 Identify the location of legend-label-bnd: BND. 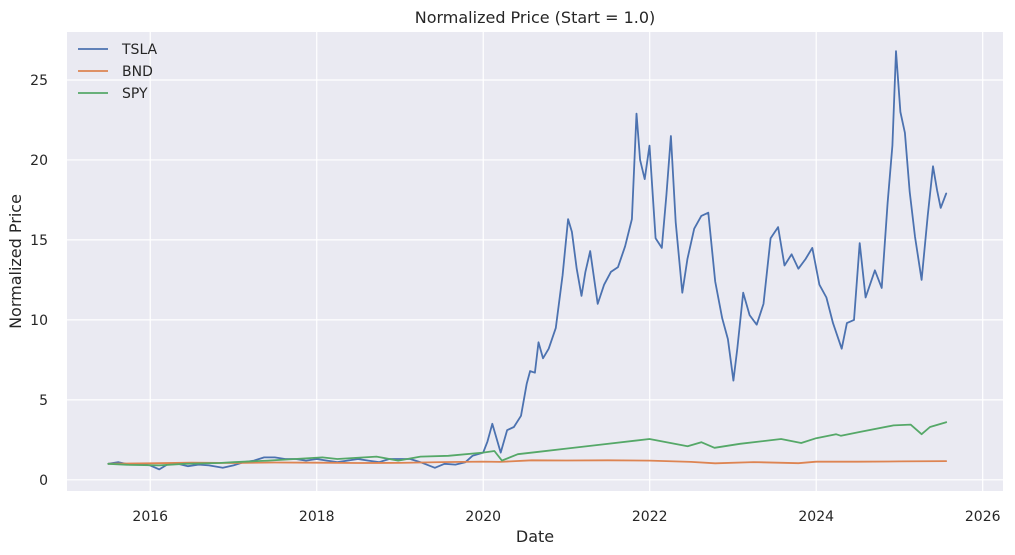
(137, 72).